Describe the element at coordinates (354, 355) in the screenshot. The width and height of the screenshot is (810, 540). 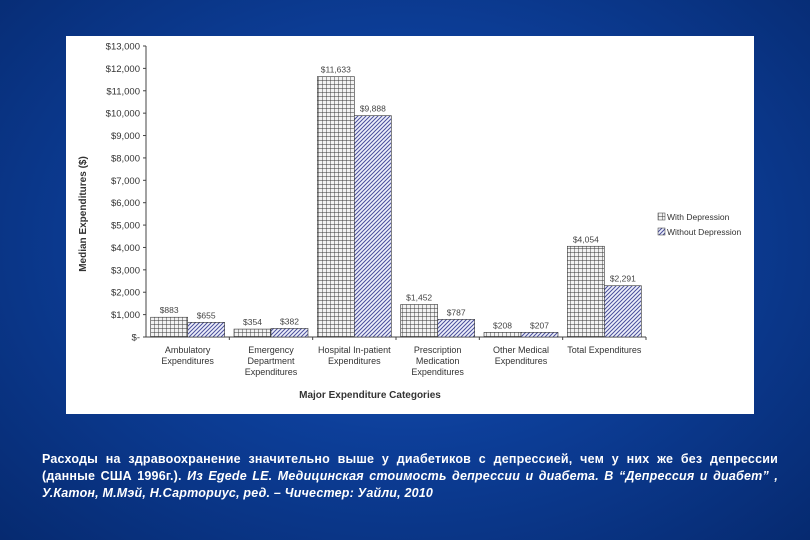
I see `x-category-label: Hospital In-patient Expenditures` at that location.